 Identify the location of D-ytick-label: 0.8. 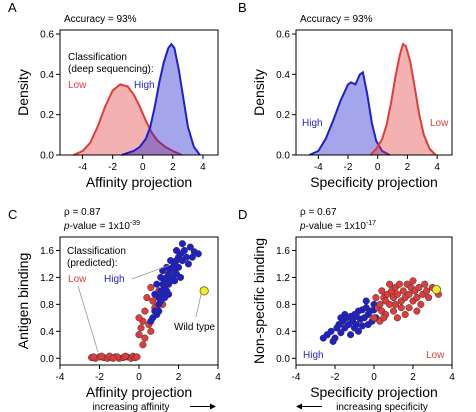
(283, 305).